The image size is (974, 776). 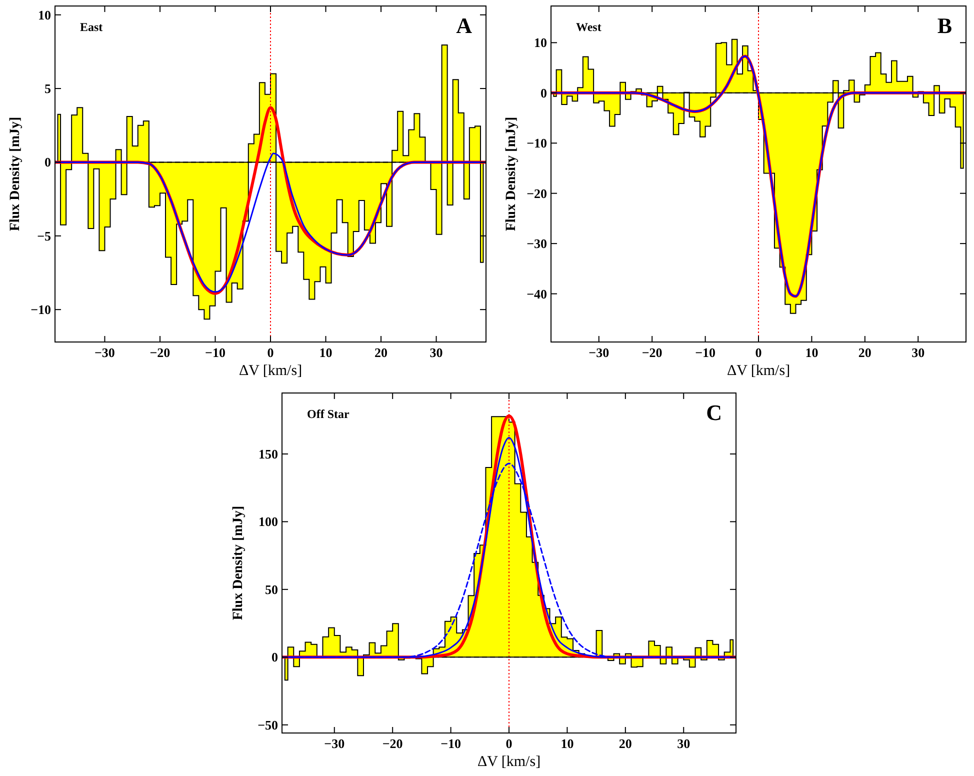 What do you see at coordinates (48, 88) in the screenshot?
I see `y-tick-label: 5` at bounding box center [48, 88].